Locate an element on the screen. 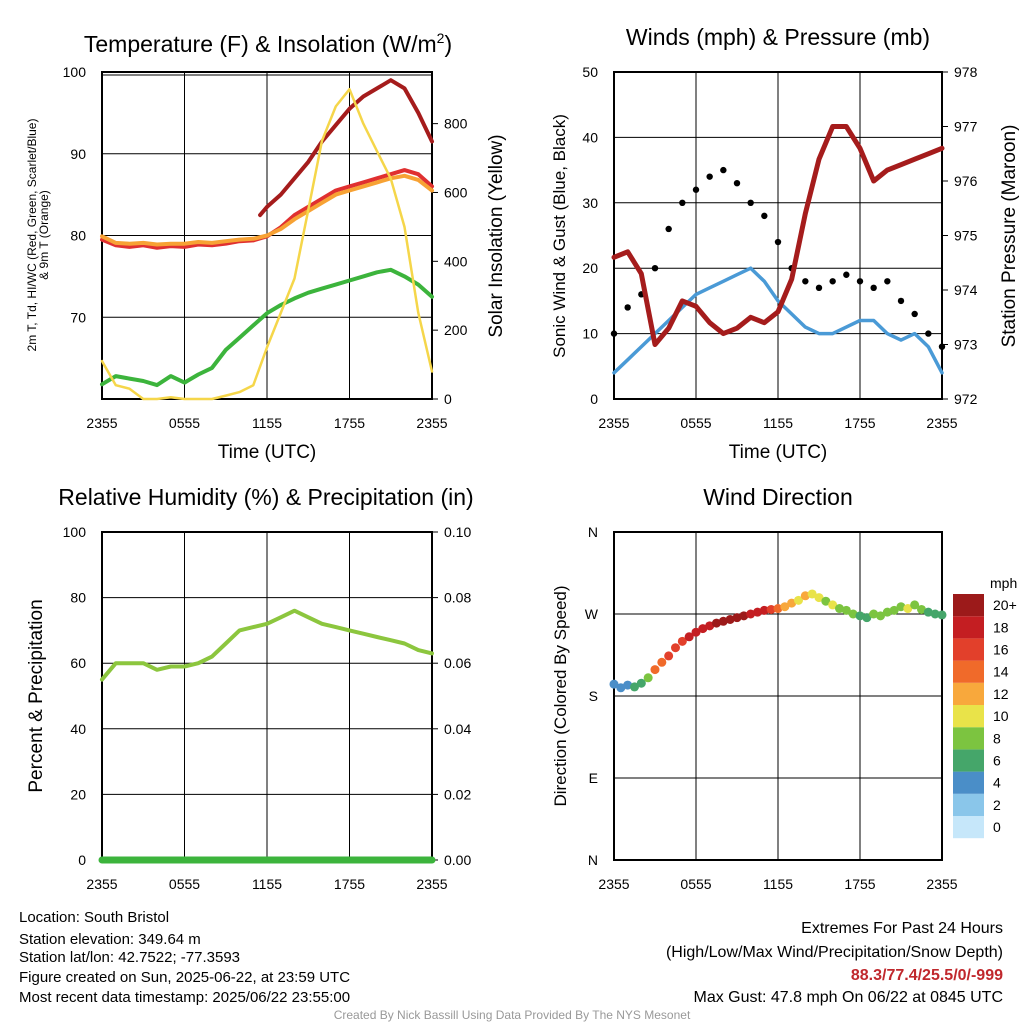 The height and width of the screenshot is (1024, 1024). temperature-ylabel-line2: & 9m T (Orange) is located at coordinates (44, 235).